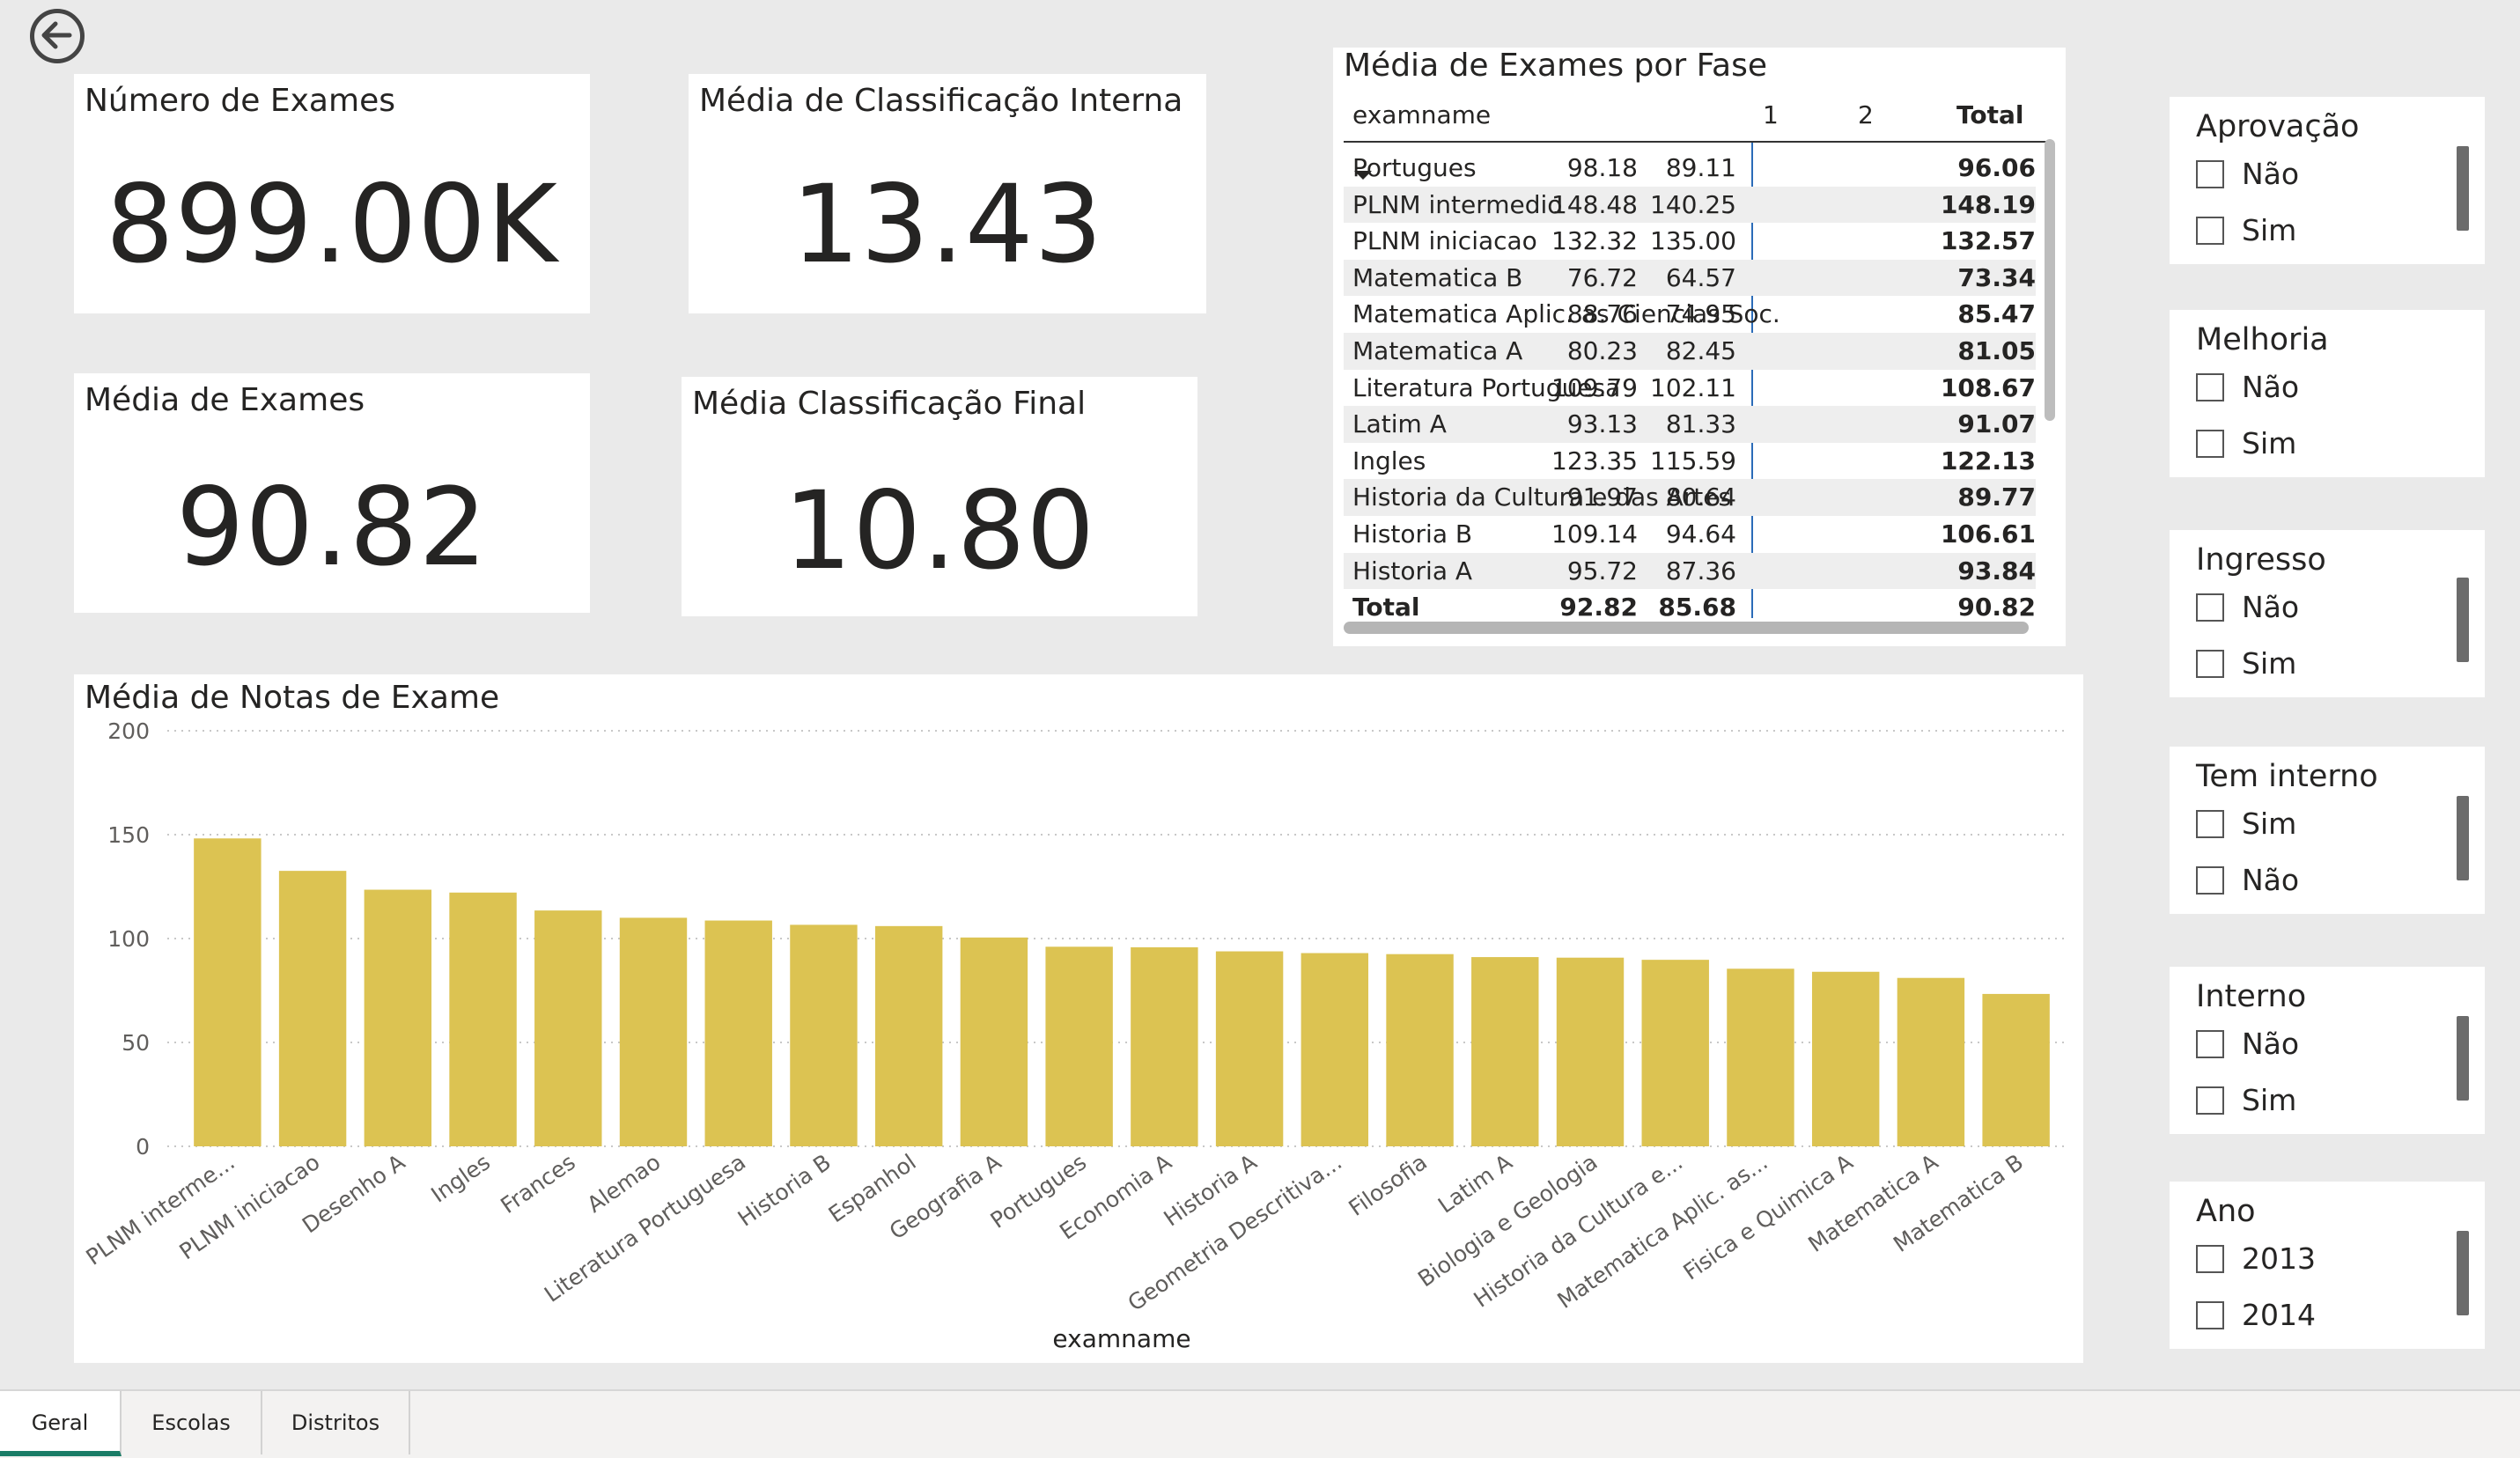 The height and width of the screenshot is (1458, 2520). I want to click on back-button, so click(57, 36).